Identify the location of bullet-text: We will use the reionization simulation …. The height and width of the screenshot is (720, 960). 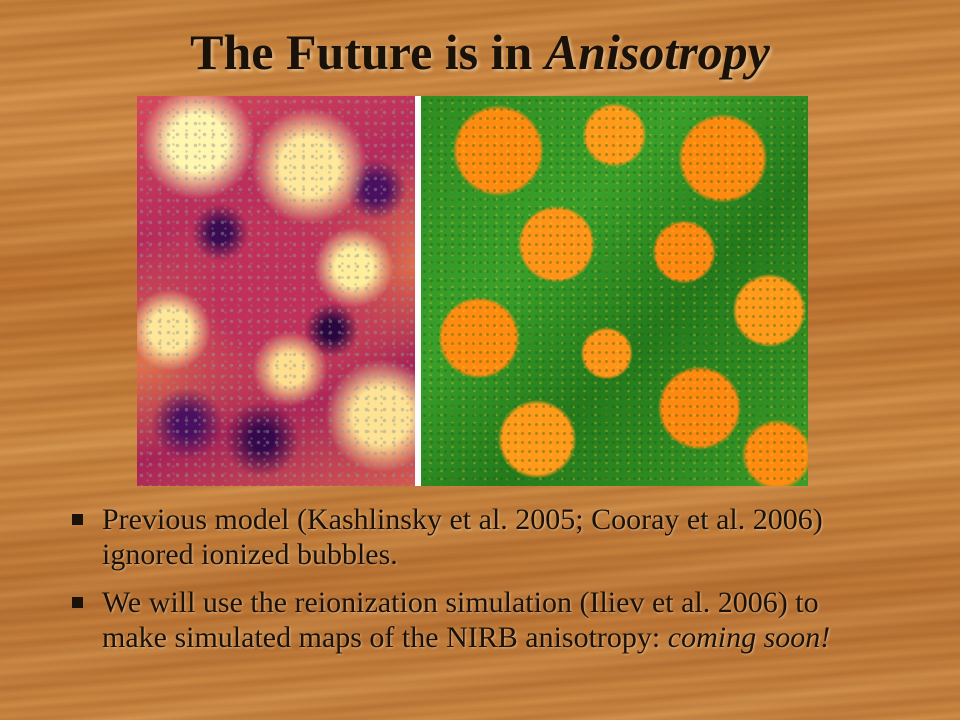
(460, 620).